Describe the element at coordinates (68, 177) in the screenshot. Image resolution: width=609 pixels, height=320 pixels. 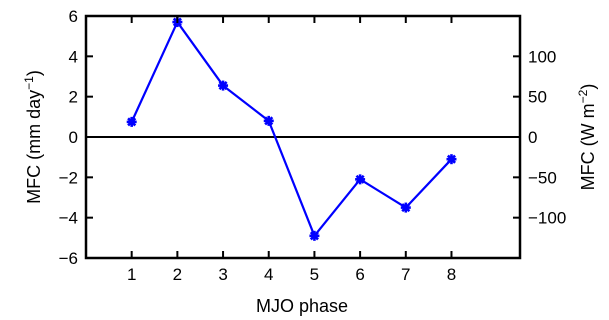
I see `left-y-tick-label: −2` at that location.